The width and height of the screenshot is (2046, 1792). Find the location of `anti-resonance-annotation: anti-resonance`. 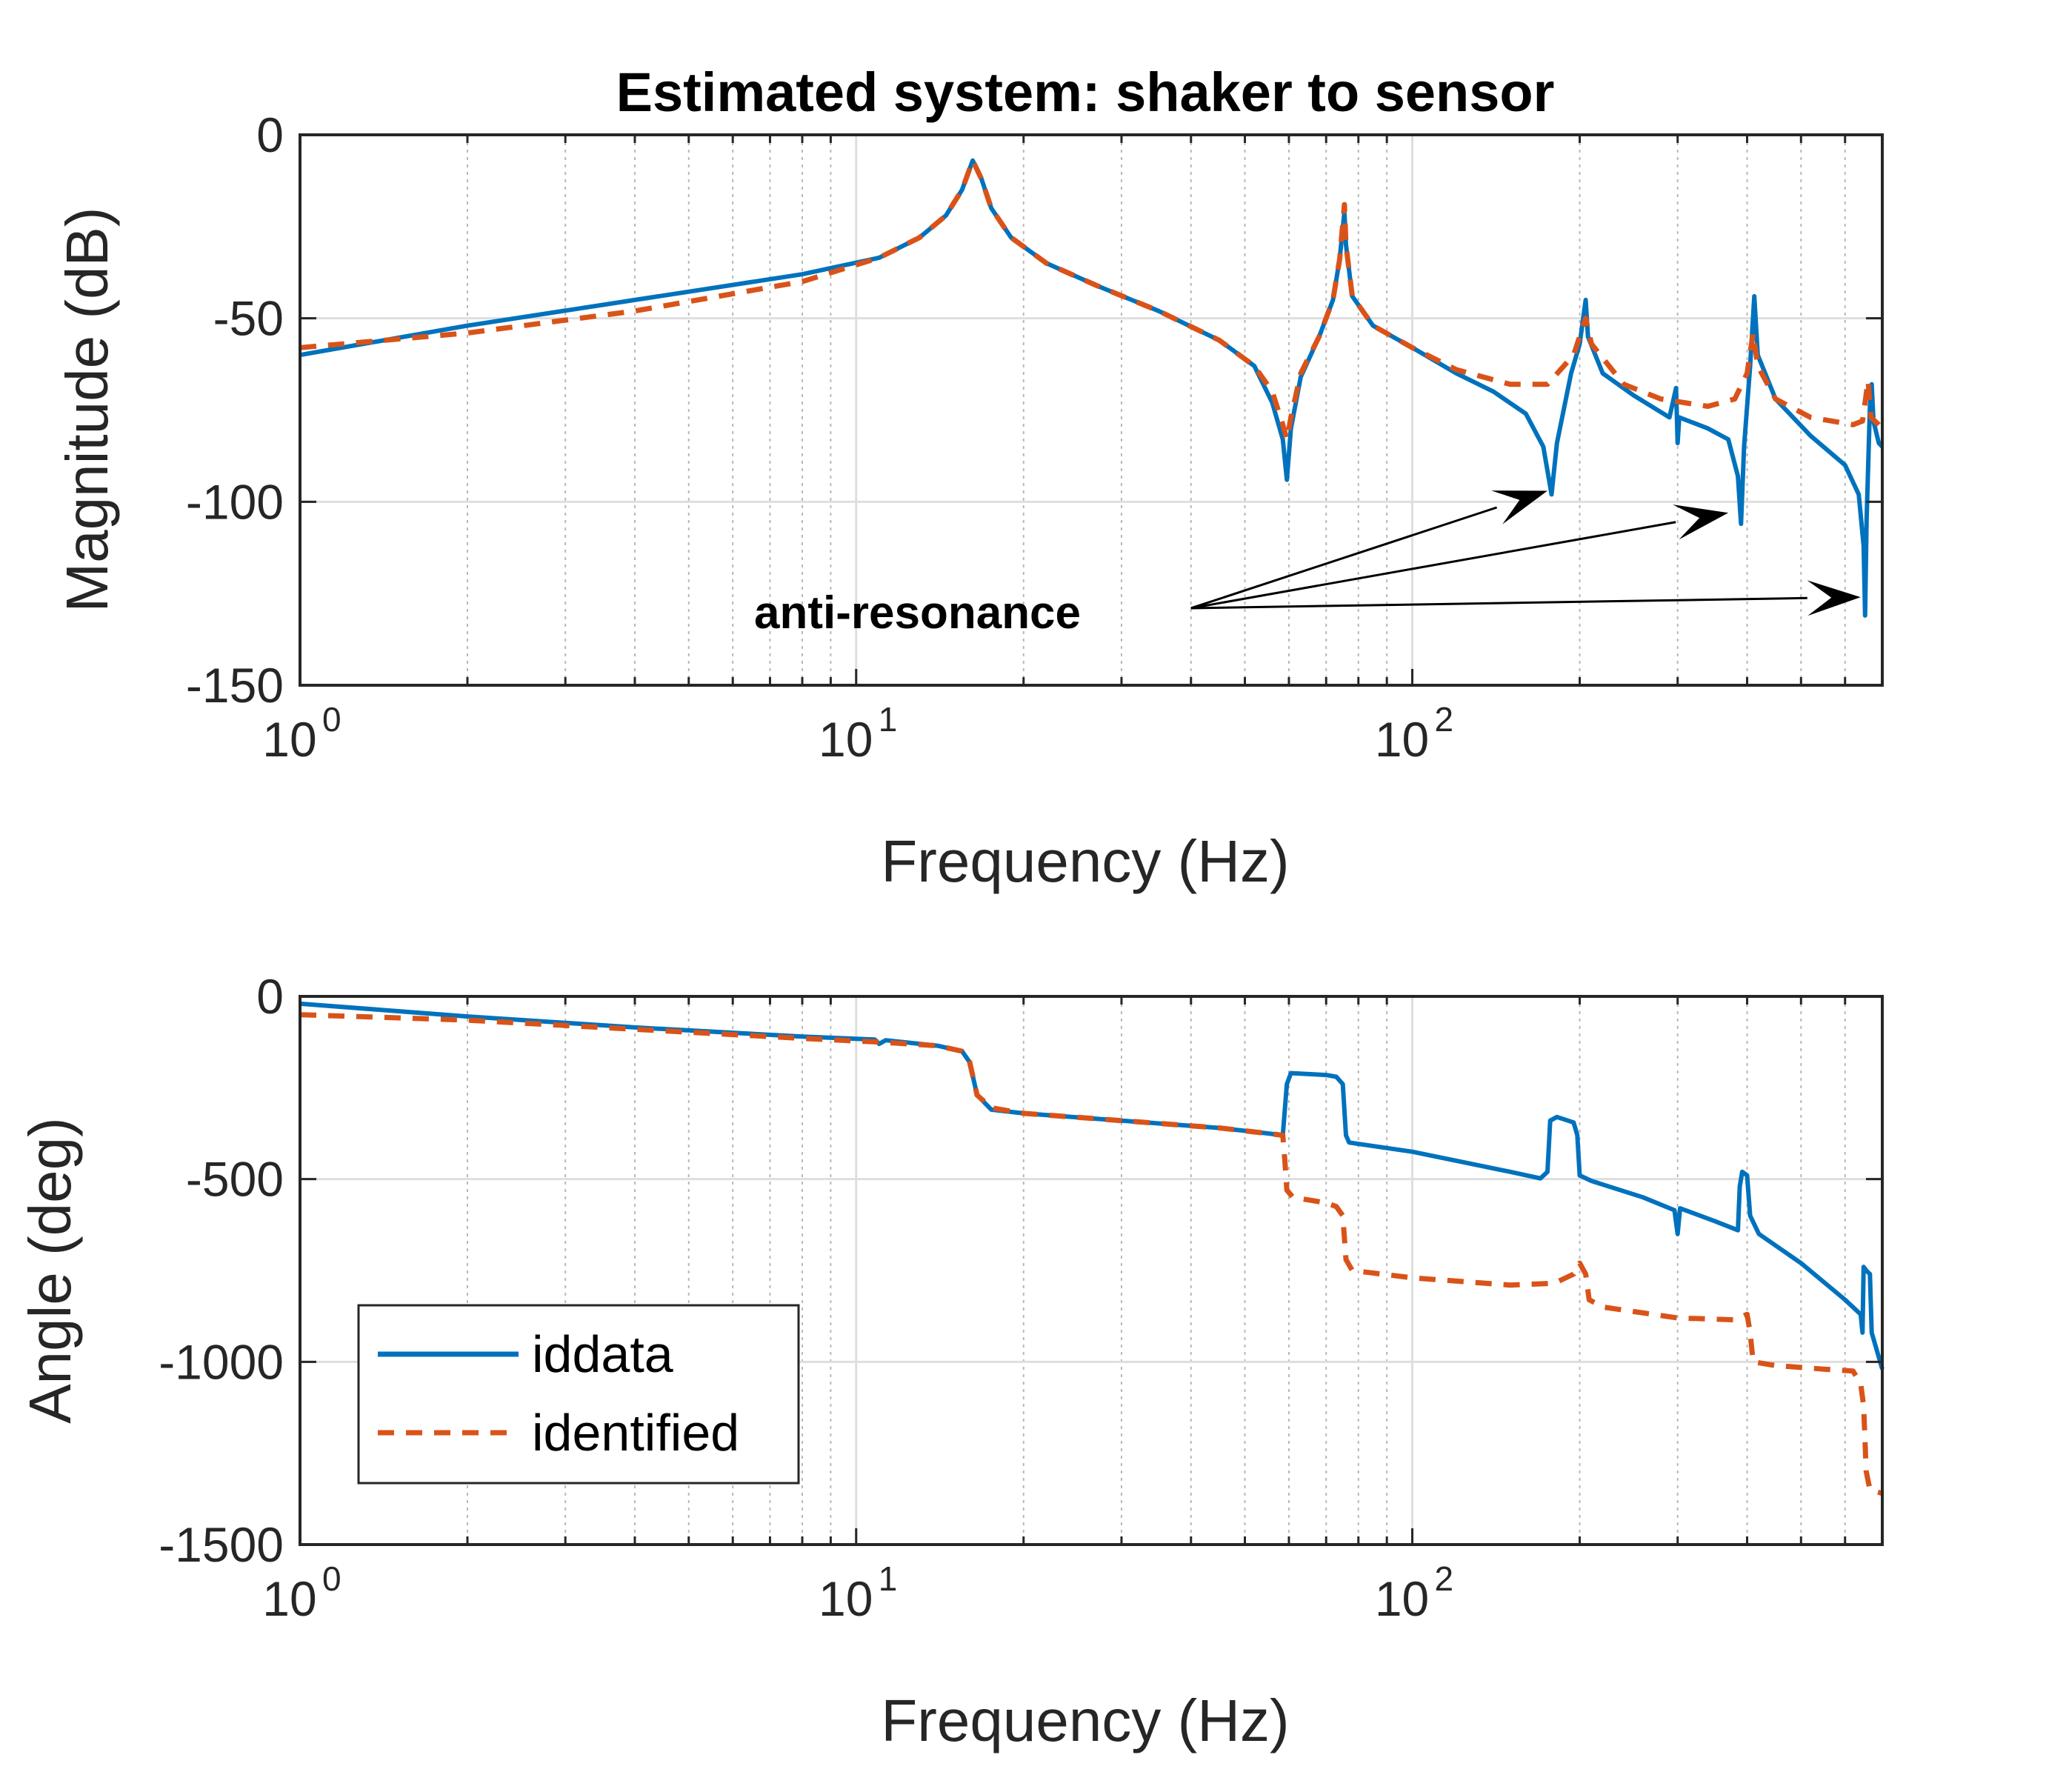

anti-resonance-annotation: anti-resonance is located at coordinates (1307, 564).